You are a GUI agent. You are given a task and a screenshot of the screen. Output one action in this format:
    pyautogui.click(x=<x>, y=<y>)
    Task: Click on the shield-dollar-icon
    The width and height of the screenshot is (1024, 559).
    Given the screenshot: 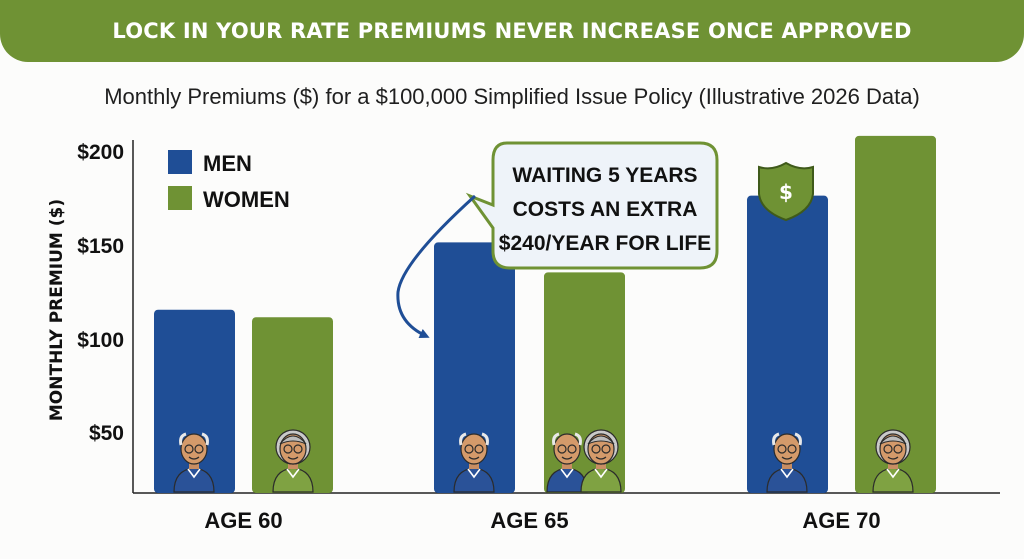 What is the action you would take?
    pyautogui.click(x=786, y=191)
    